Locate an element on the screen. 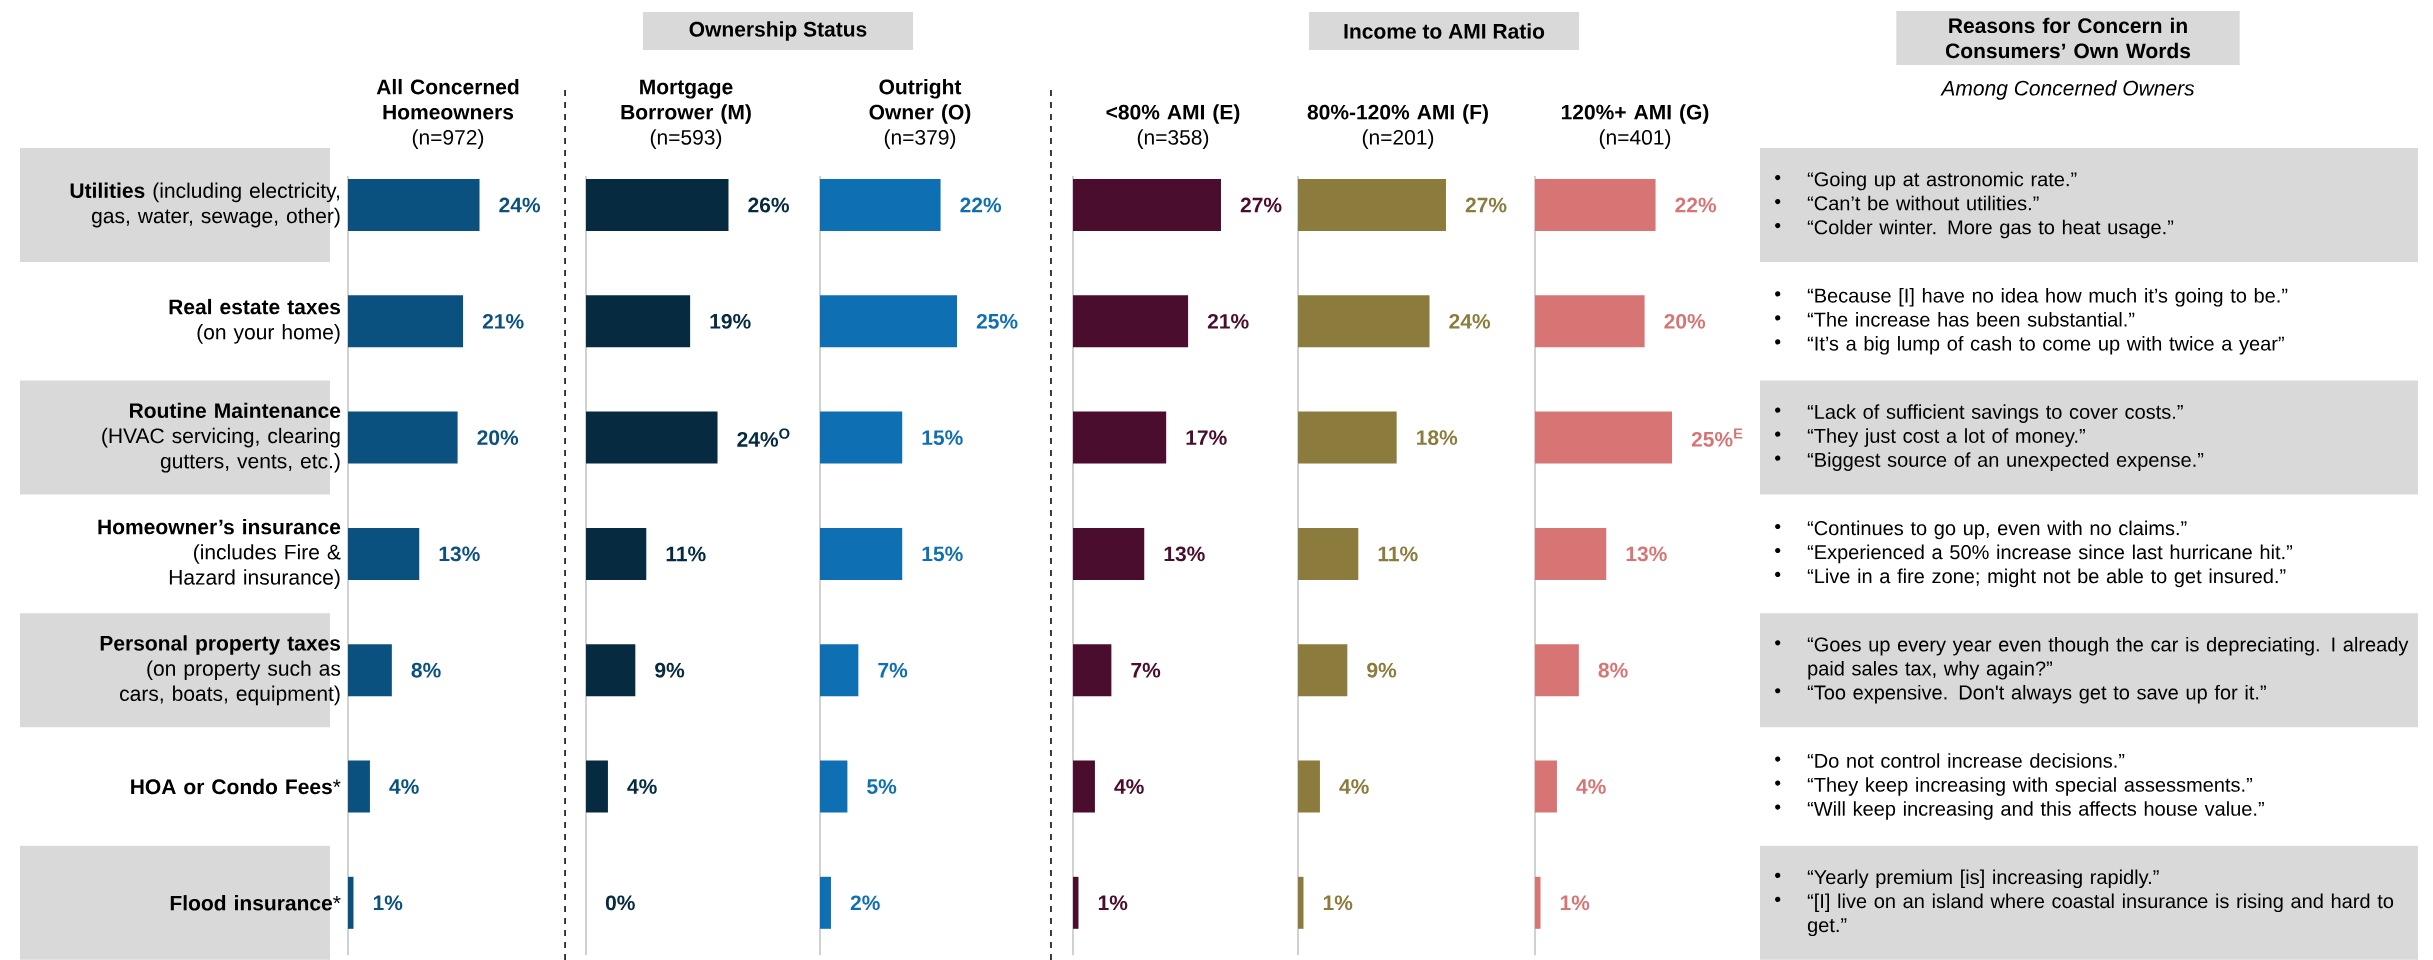 The image size is (2433, 960). text: “Going up at astronomic rate.” is located at coordinates (1942, 181).